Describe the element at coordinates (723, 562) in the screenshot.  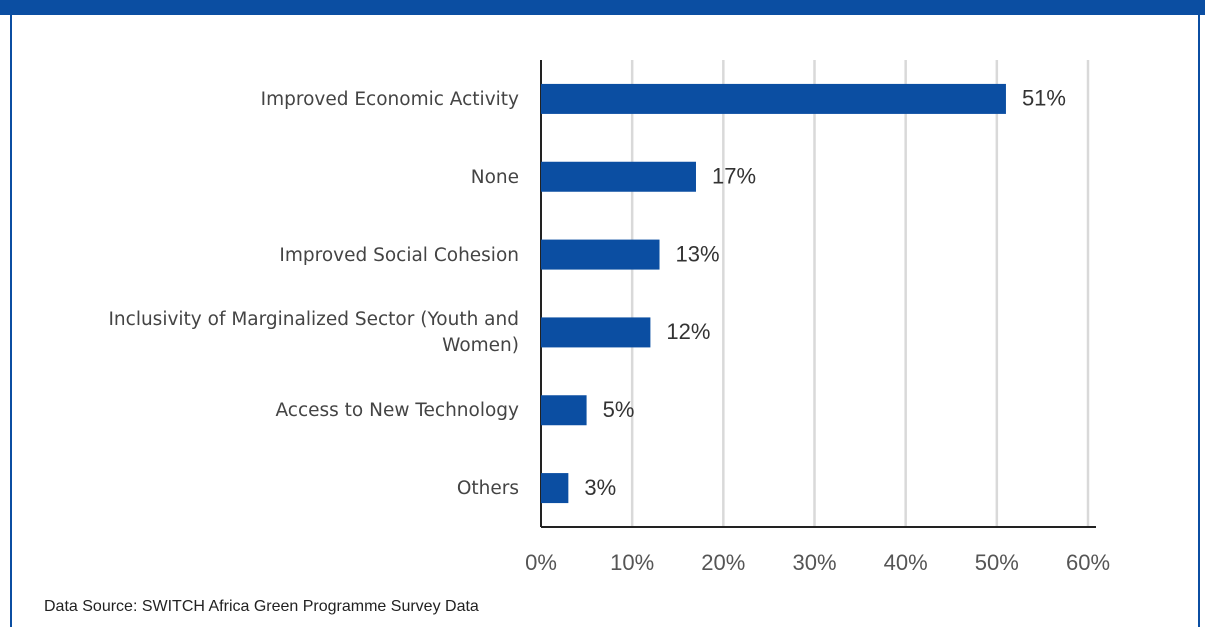
I see `x-tick-label: 20%` at that location.